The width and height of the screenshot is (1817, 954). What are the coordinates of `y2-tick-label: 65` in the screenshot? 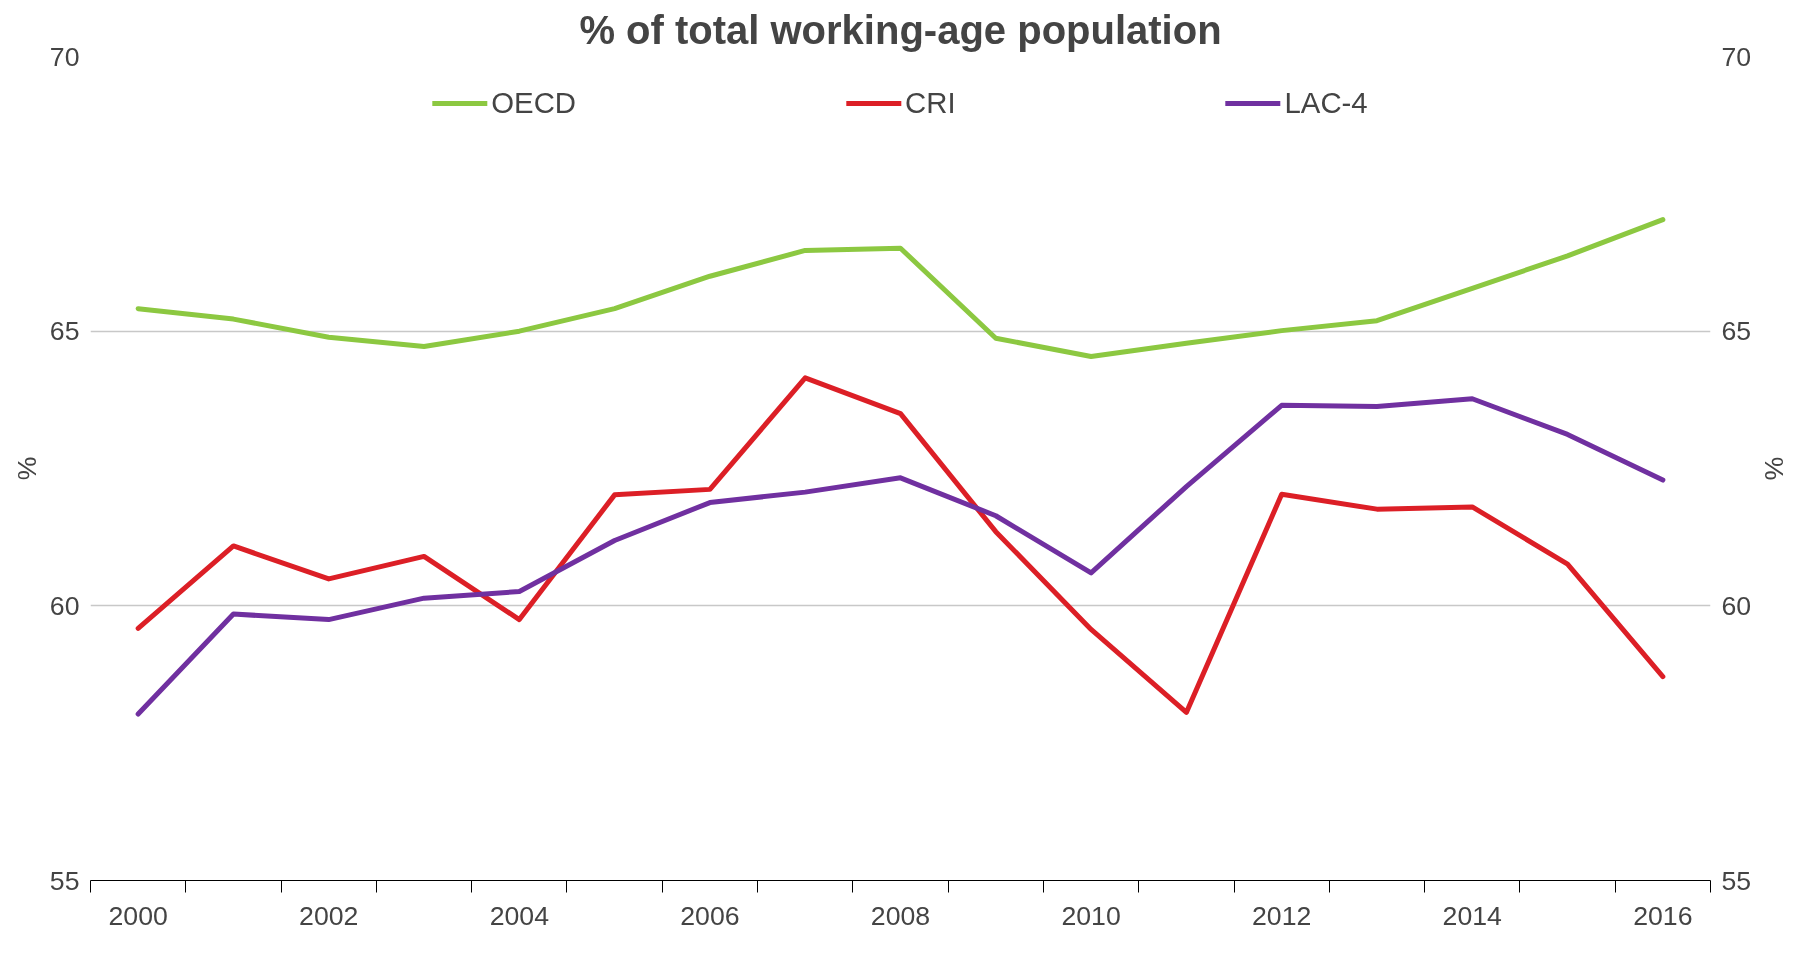 It's located at (1736, 331).